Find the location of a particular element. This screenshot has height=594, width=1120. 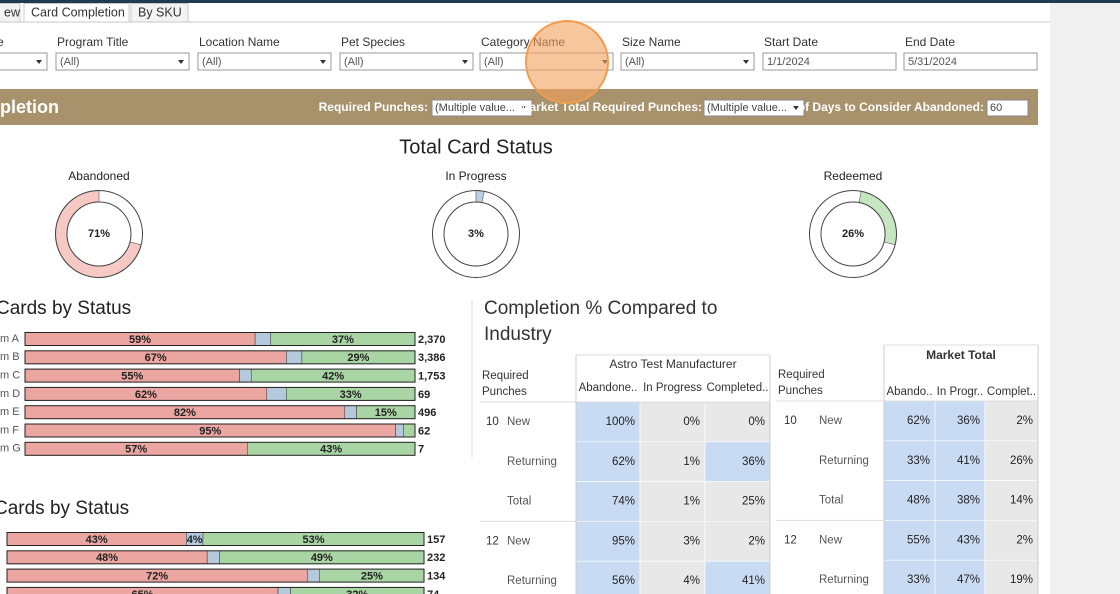

donut-title: In Progress is located at coordinates (475, 176).